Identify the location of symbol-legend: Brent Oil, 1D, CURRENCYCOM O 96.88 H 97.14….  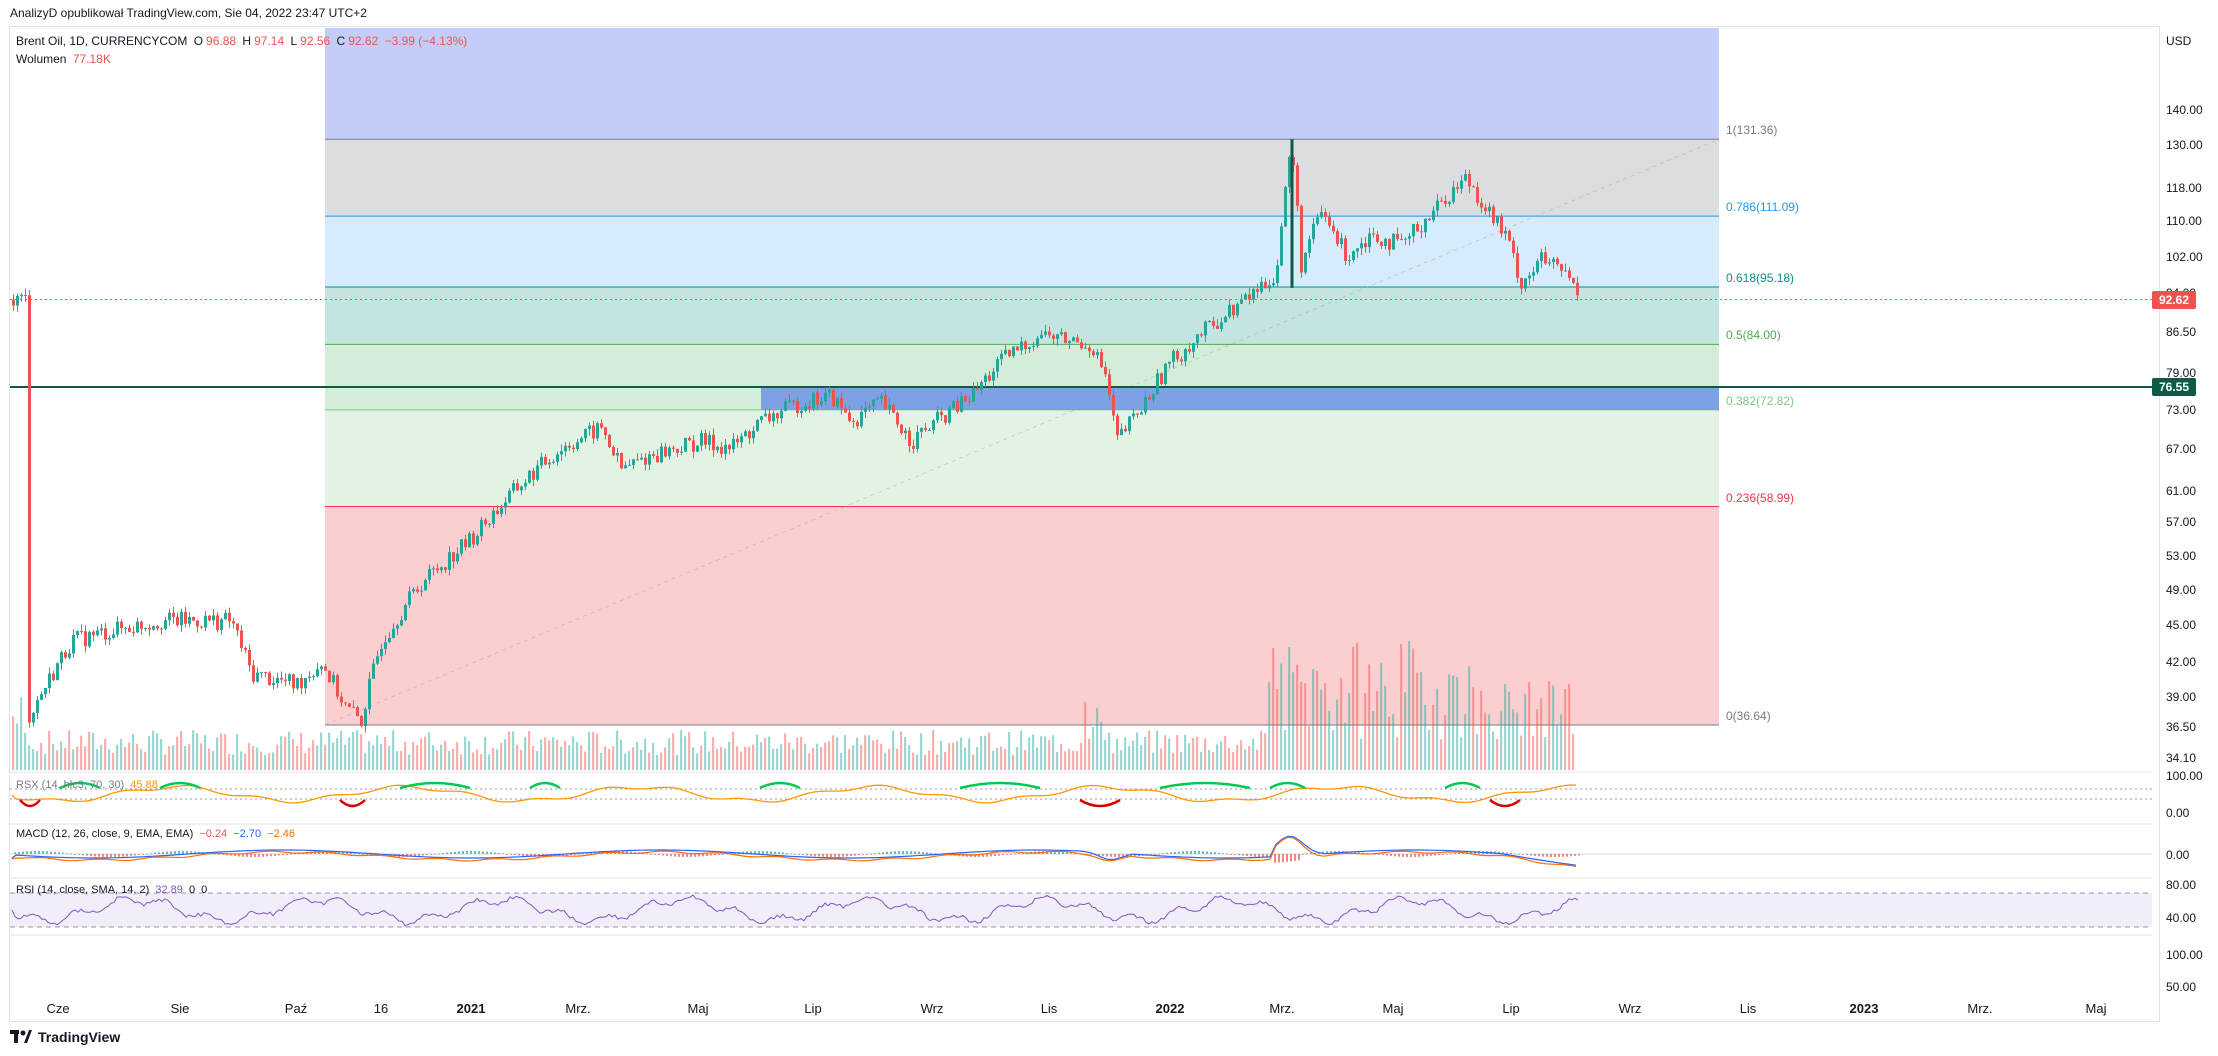
(242, 41).